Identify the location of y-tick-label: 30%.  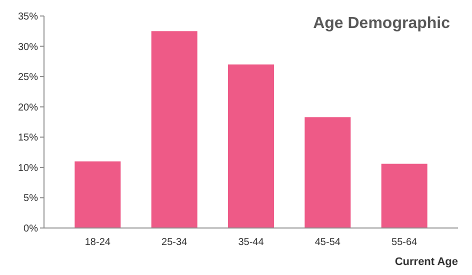
(28, 47).